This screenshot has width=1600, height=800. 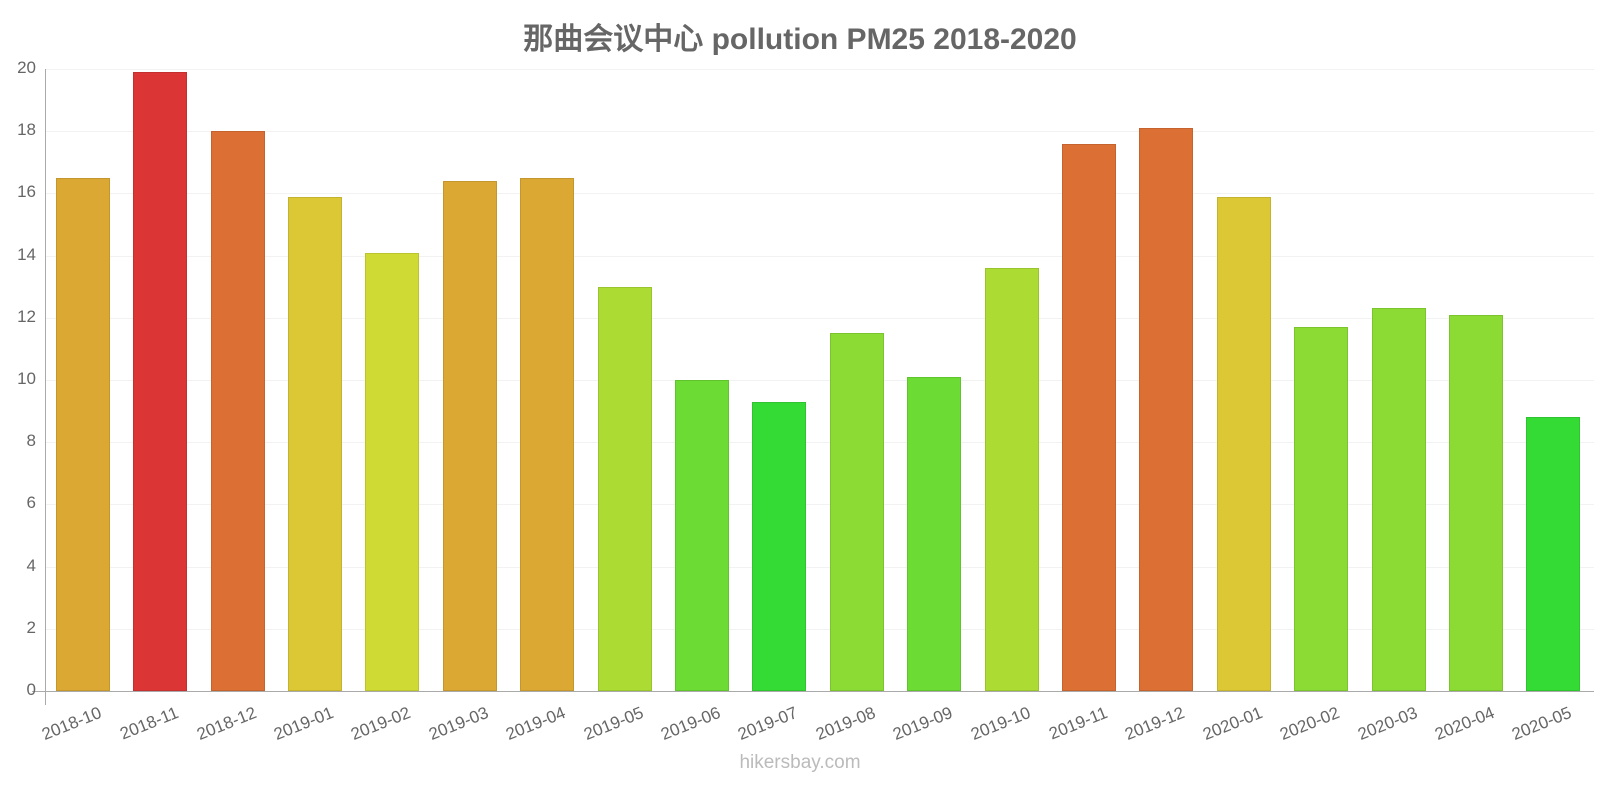 I want to click on y-tick-label: 16, so click(x=26, y=192).